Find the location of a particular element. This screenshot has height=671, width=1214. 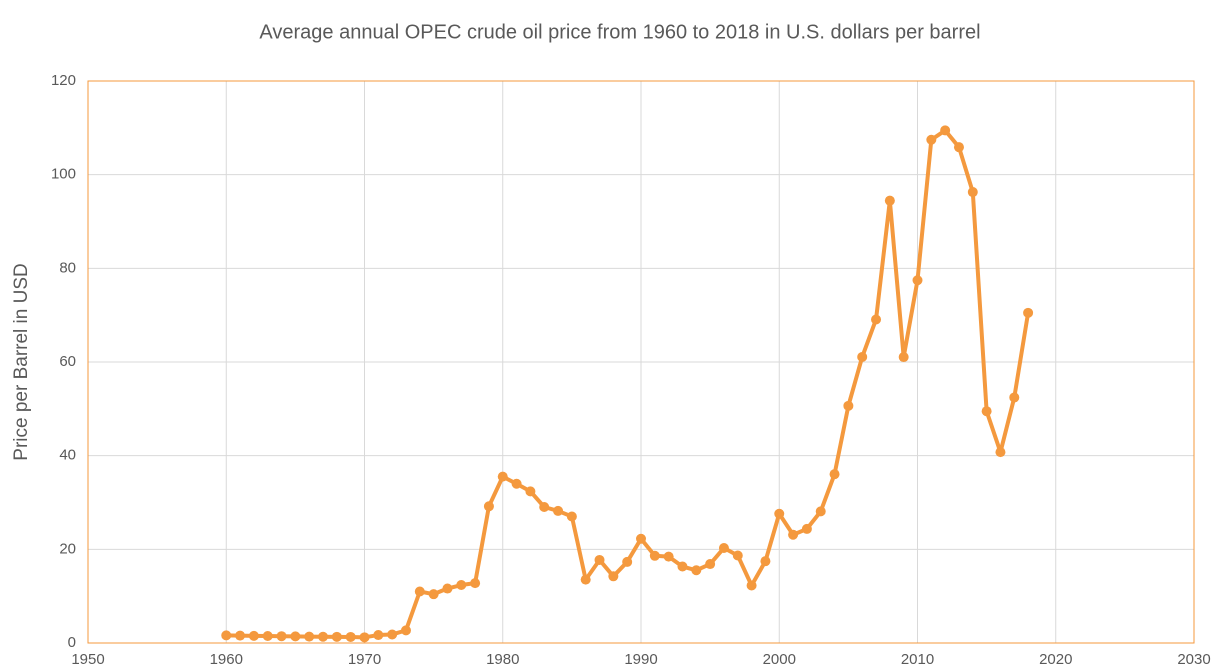

x-tick-label: 2030 is located at coordinates (1193, 659).